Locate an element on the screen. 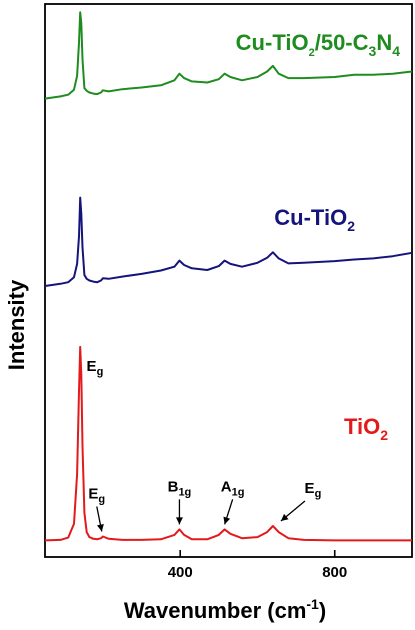 The image size is (415, 630). peak-label: A1g is located at coordinates (233, 488).